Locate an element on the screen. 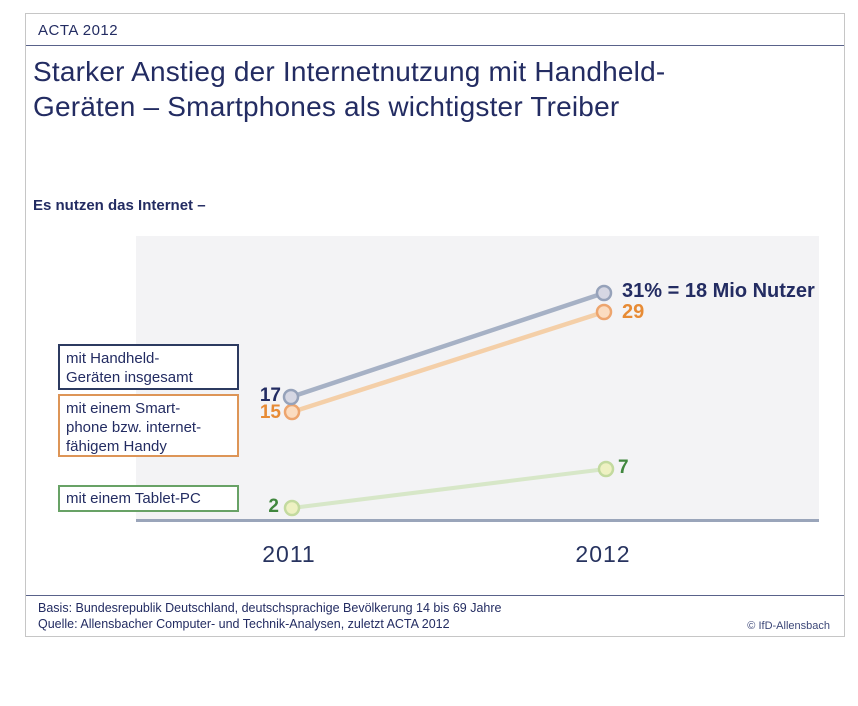 Image resolution: width=858 pixels, height=706 pixels. x-axis-label-2012: 2012 is located at coordinates (603, 554).